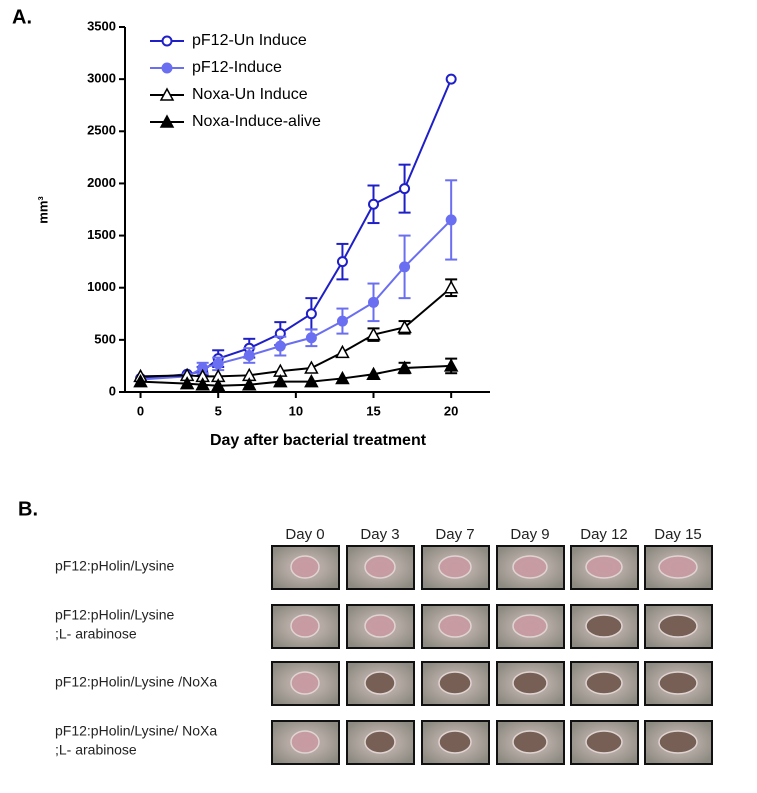  Describe the element at coordinates (101, 182) in the screenshot. I see `y-tick-label: 2000` at that location.